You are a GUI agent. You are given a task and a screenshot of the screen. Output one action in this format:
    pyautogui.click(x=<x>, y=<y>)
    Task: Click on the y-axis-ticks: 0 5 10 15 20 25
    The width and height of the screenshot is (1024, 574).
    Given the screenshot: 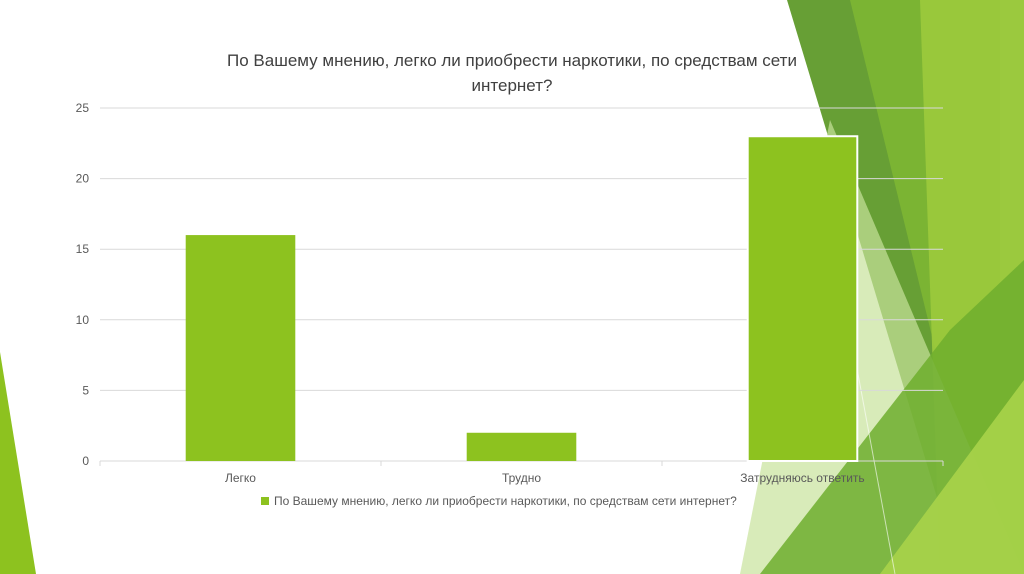 What is the action you would take?
    pyautogui.click(x=83, y=284)
    